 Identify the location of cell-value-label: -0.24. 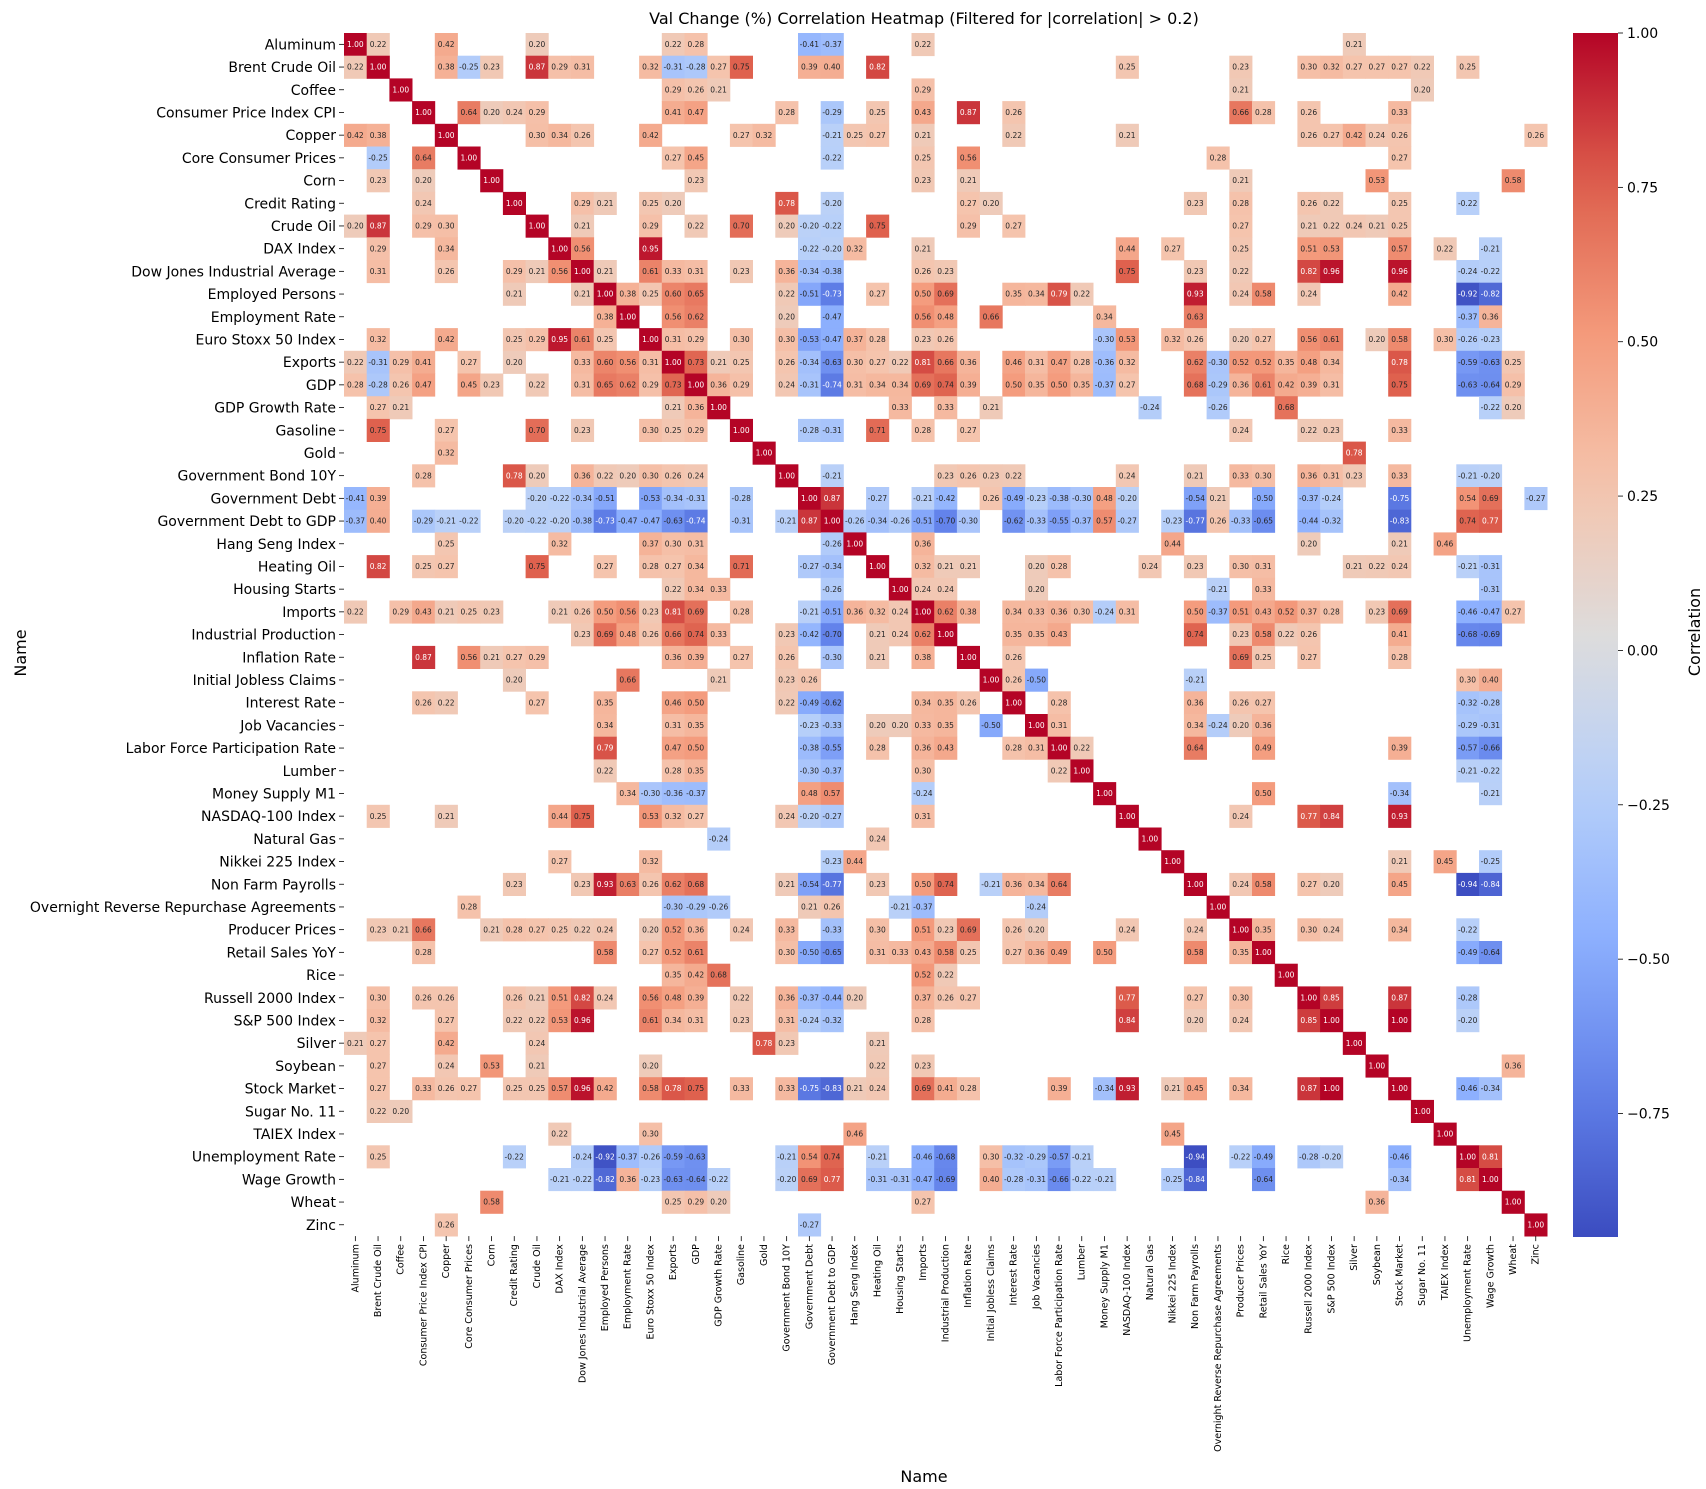
(583, 1156).